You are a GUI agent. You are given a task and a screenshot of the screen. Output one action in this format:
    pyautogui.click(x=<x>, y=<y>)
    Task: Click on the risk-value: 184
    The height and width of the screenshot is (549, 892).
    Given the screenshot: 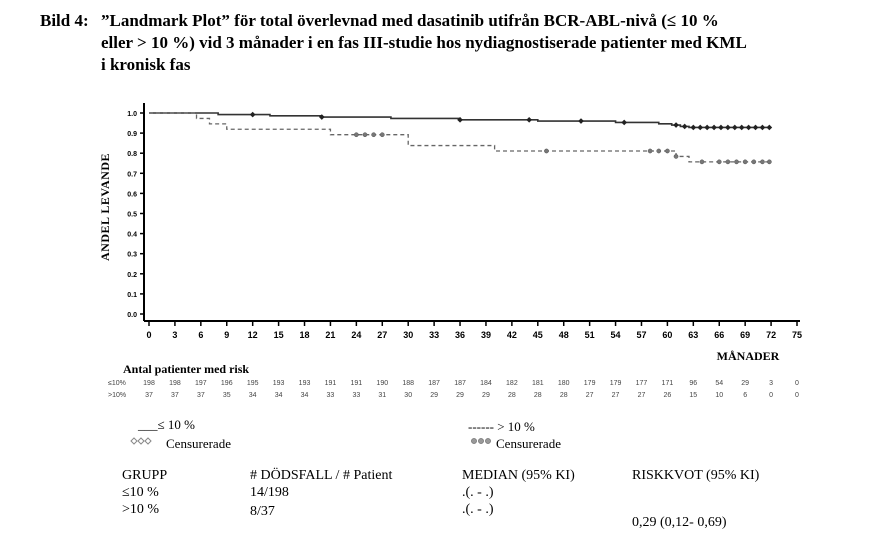 What is the action you would take?
    pyautogui.click(x=486, y=383)
    